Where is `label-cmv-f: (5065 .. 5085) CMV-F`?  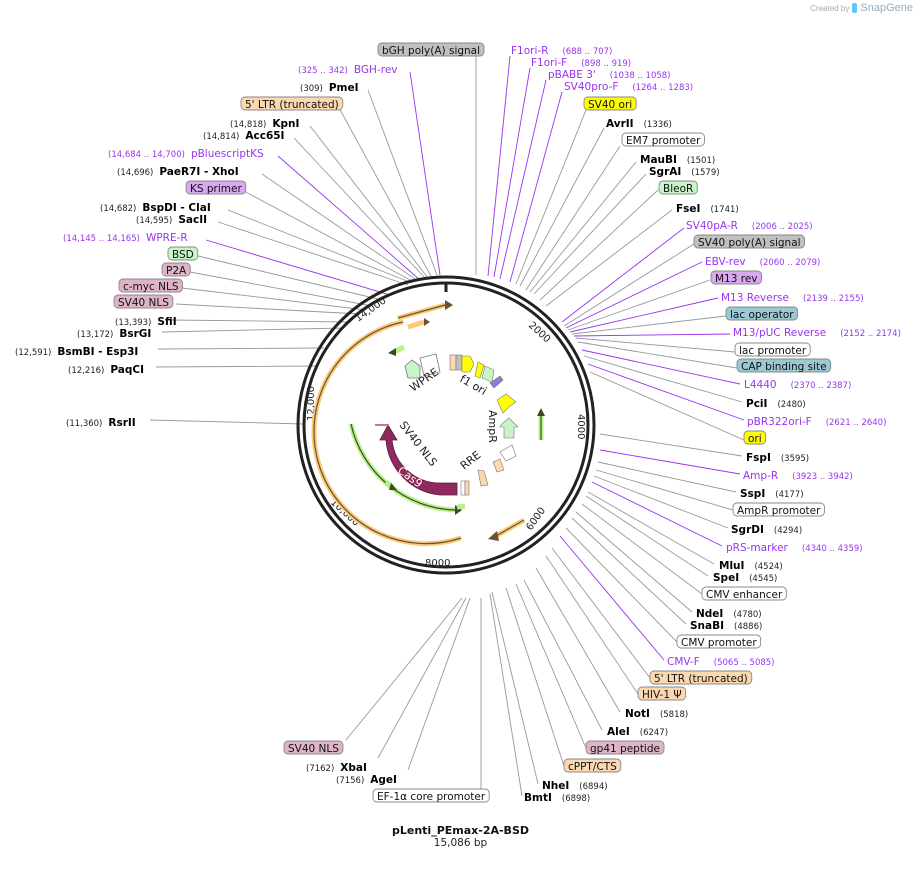 label-cmv-f: (5065 .. 5085) CMV-F is located at coordinates (721, 662).